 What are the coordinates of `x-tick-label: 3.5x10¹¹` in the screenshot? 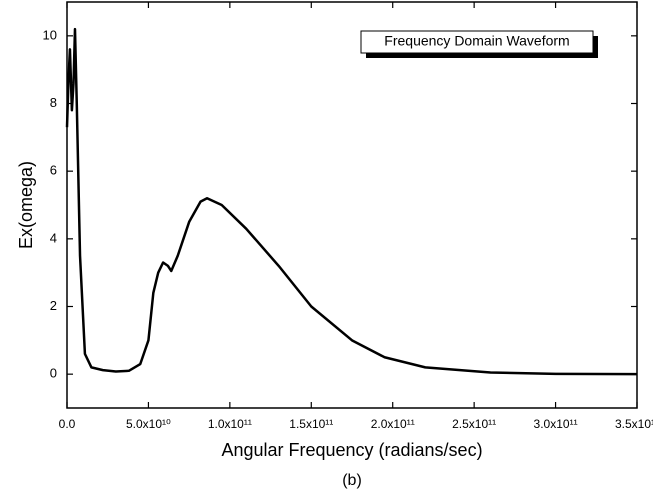 It's located at (634, 424).